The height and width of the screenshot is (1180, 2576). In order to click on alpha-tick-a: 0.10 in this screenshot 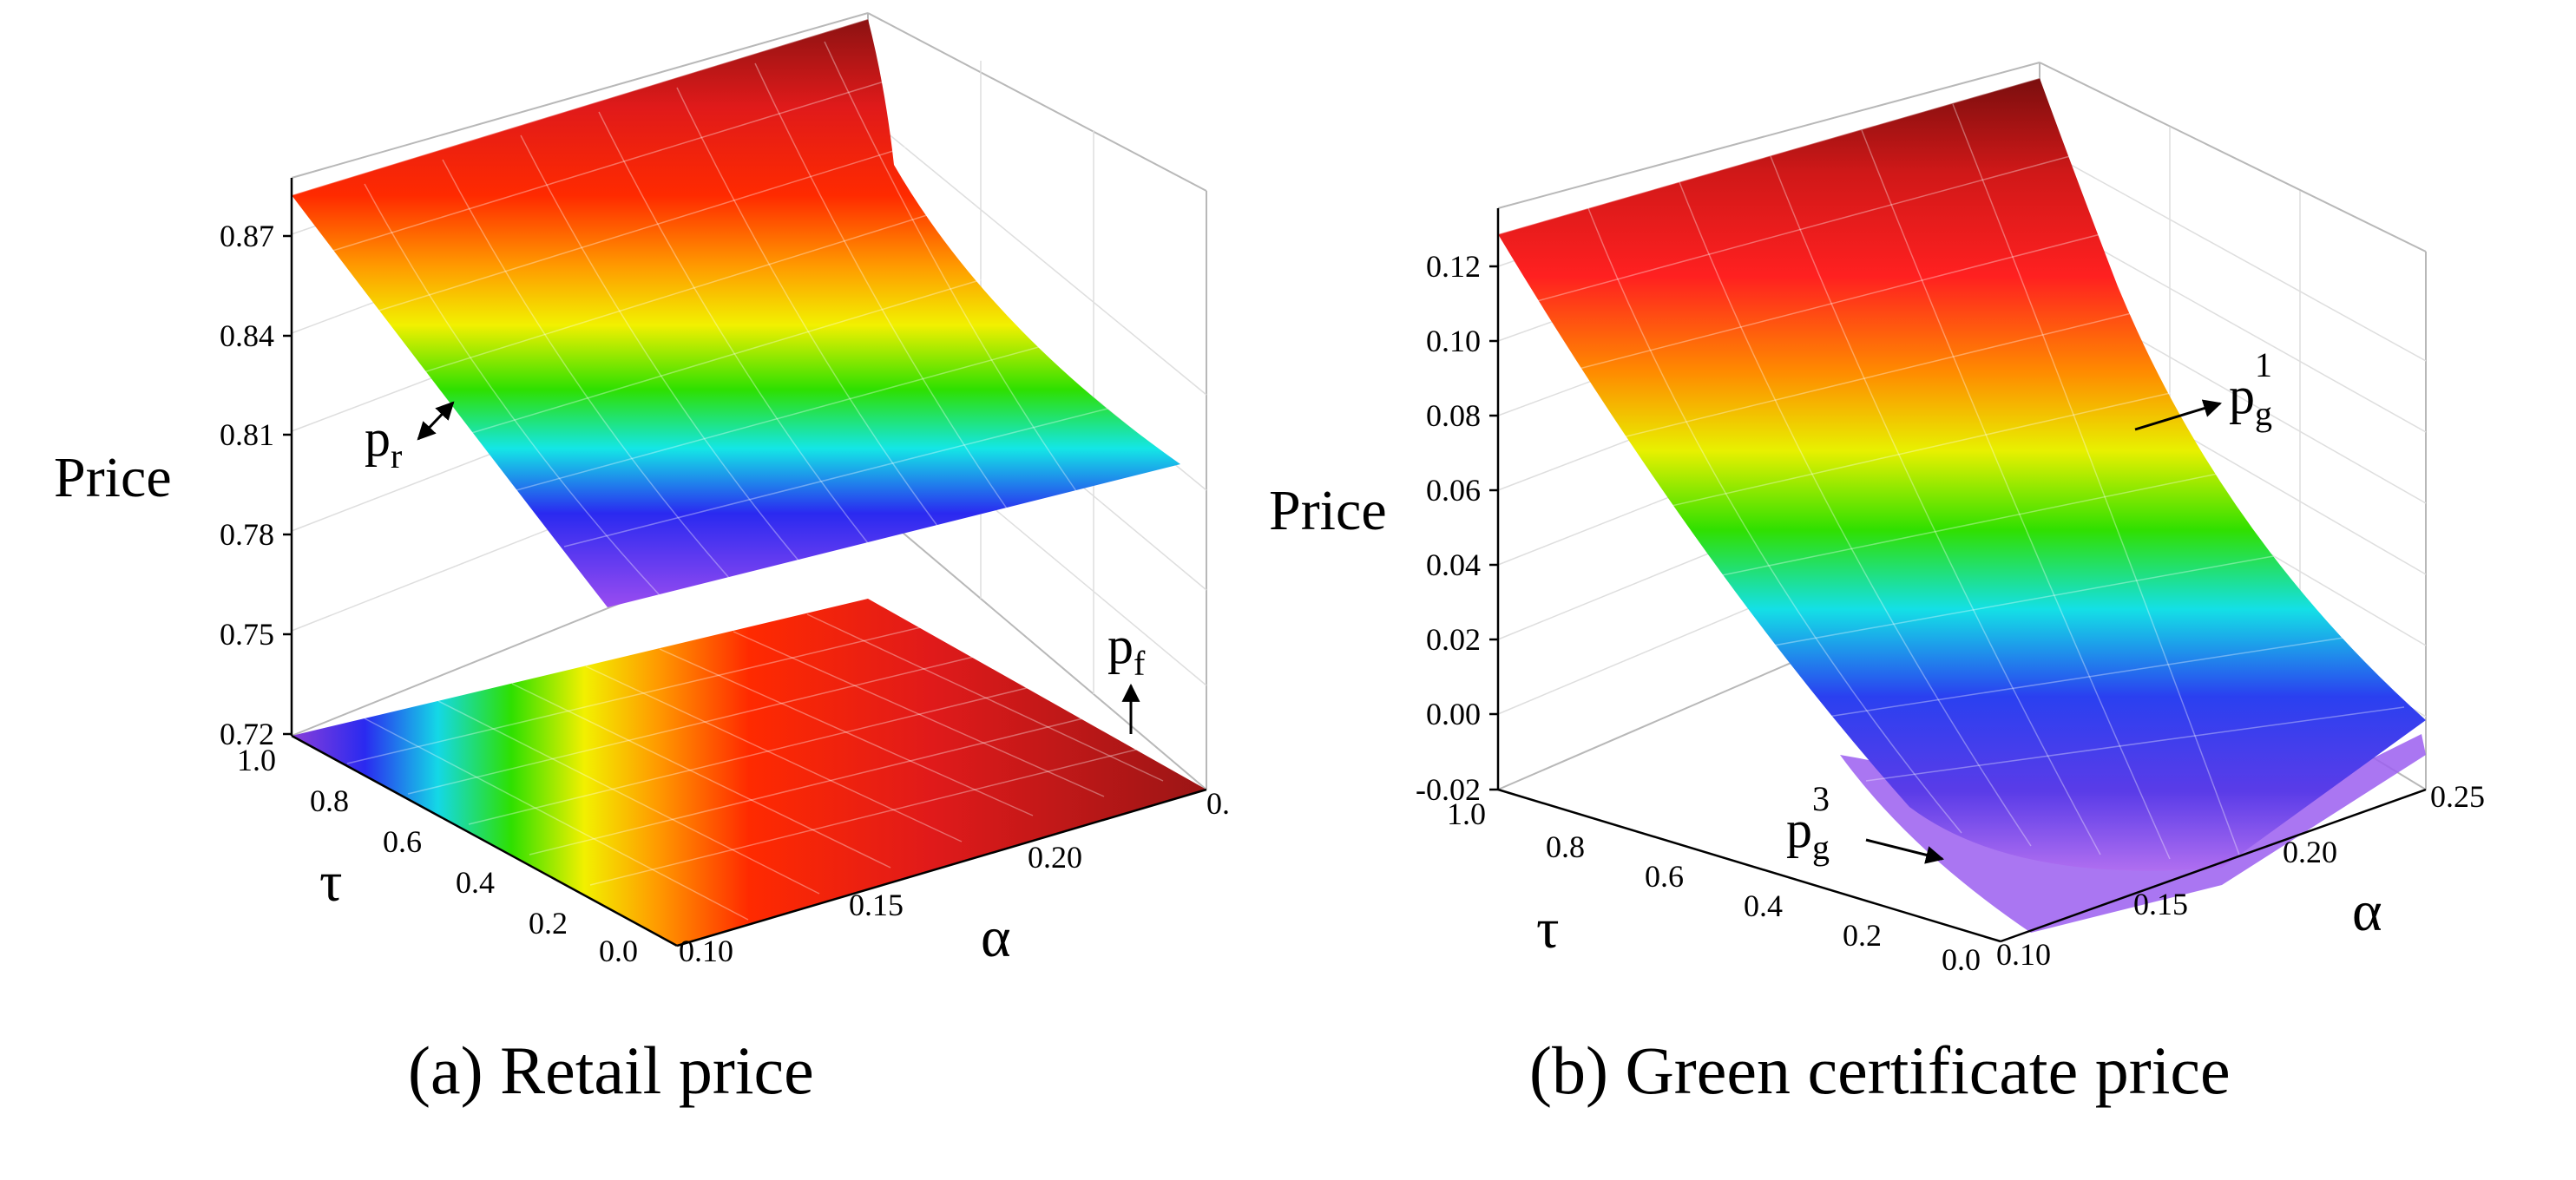, I will do `click(706, 951)`.